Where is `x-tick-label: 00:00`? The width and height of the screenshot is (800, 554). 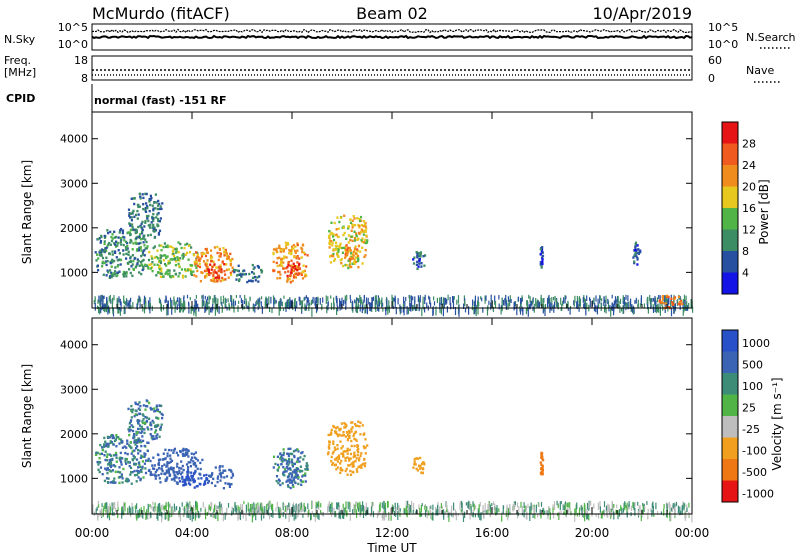 x-tick-label: 00:00 is located at coordinates (92, 533).